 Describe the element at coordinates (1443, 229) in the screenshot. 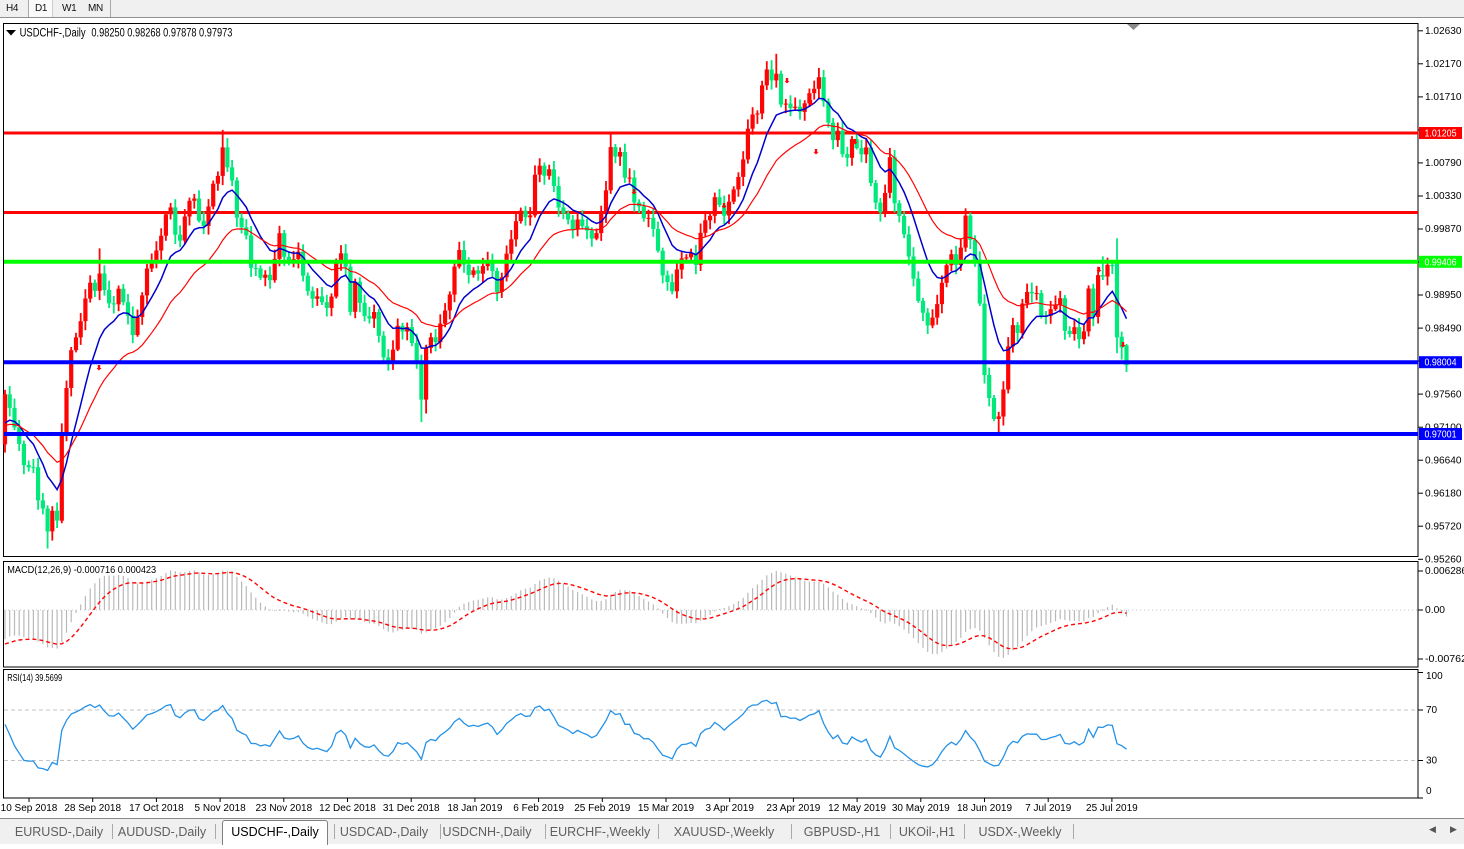

I see `svg-text: 0.99870` at that location.